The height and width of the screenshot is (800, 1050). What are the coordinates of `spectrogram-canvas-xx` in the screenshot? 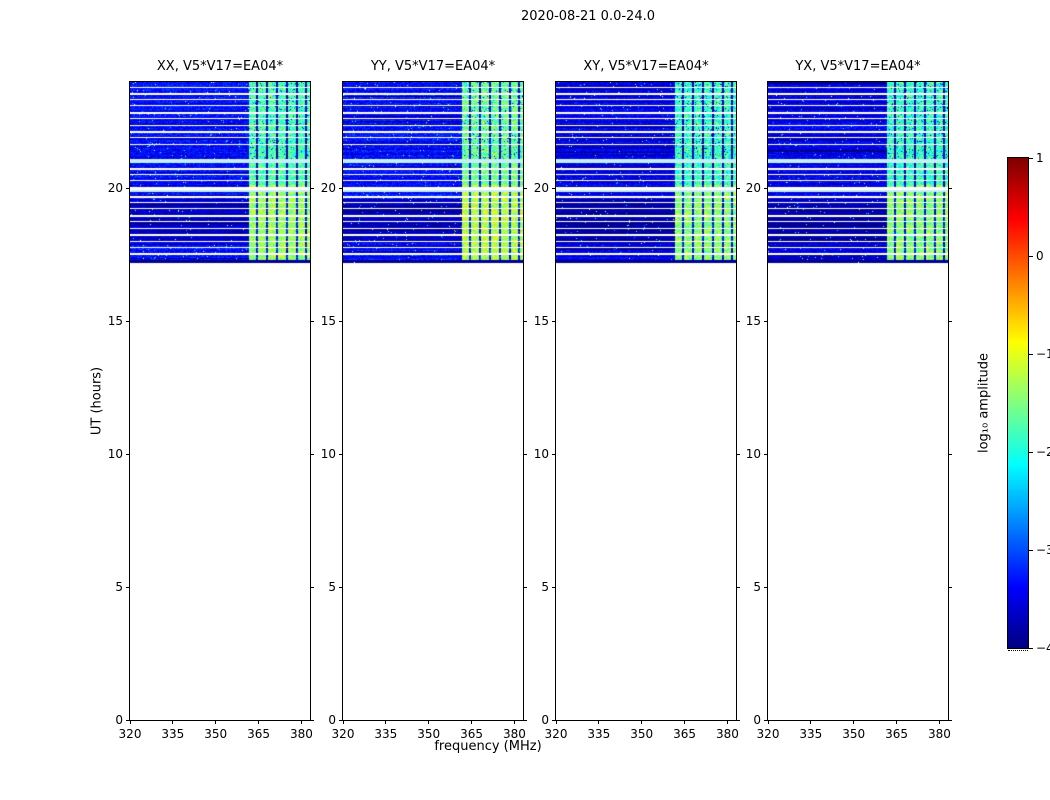 It's located at (220, 401).